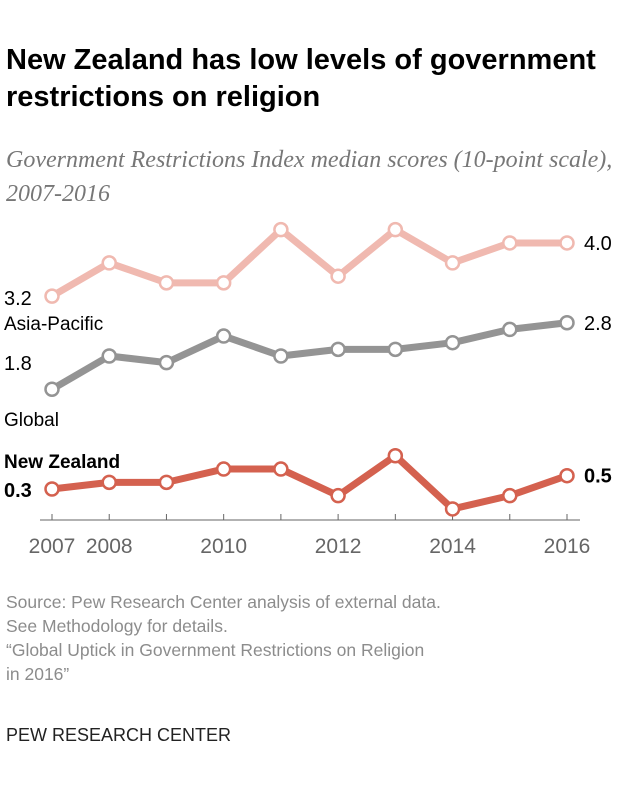 Image resolution: width=620 pixels, height=800 pixels. What do you see at coordinates (567, 546) in the screenshot?
I see `x-tick-label: 2016` at bounding box center [567, 546].